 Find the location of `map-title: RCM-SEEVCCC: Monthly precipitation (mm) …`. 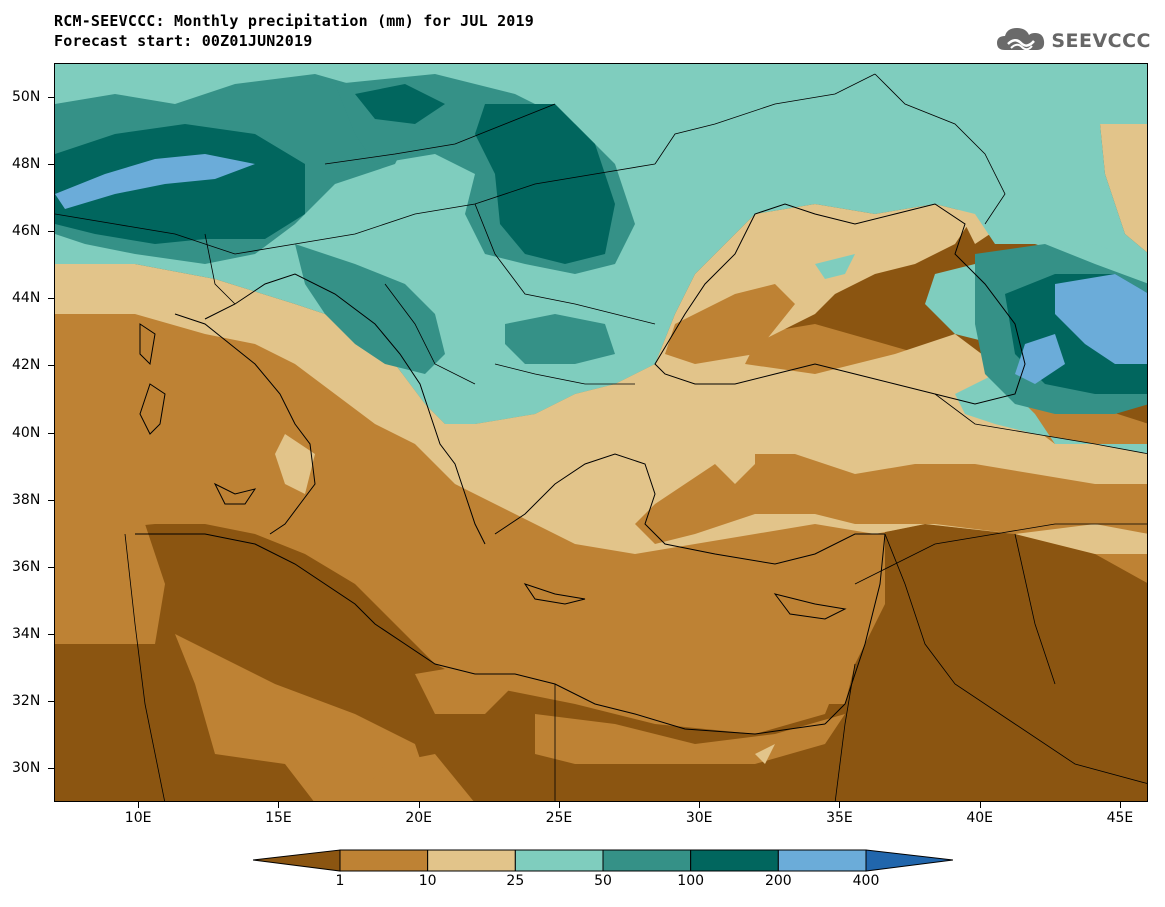

map-title: RCM-SEEVCCC: Monthly precipitation (mm) … is located at coordinates (294, 21).